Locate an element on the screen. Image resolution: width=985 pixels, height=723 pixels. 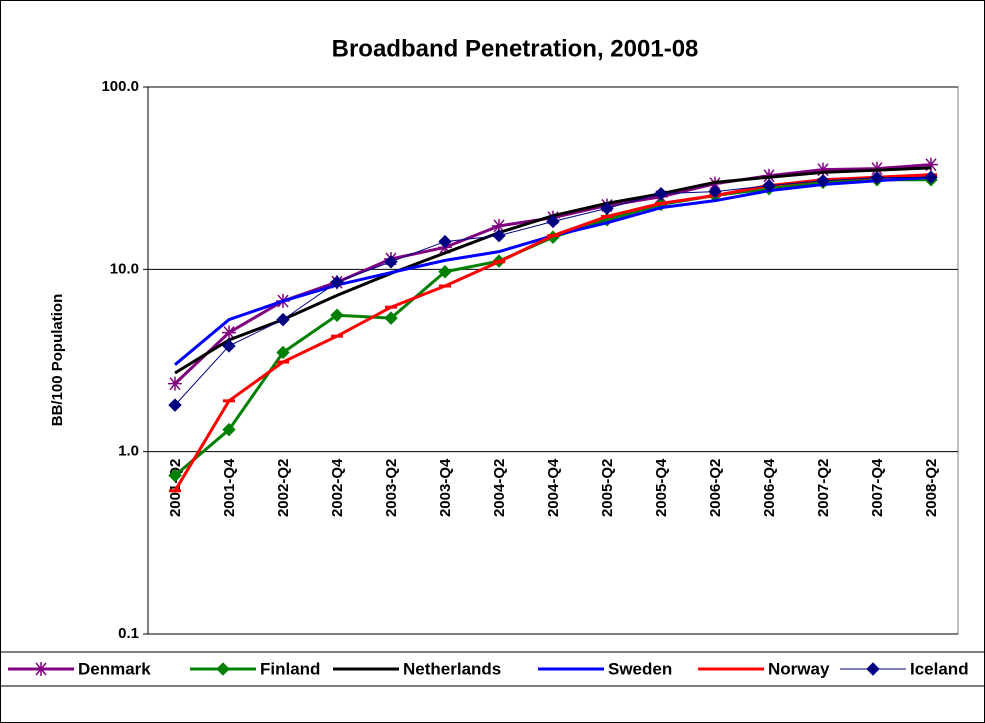
x-tick-label: 2002-Q2 is located at coordinates (283, 488).